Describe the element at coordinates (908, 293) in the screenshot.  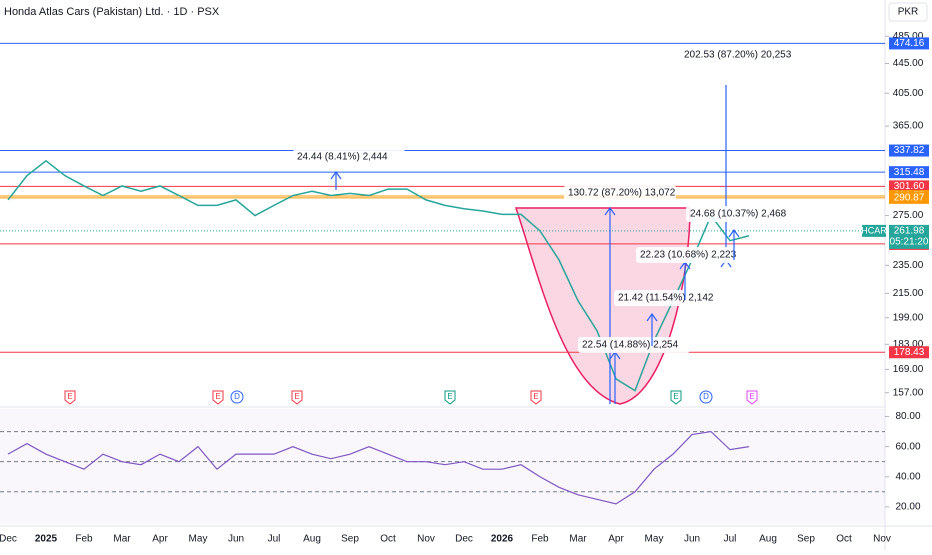
I see `y-tick-label: 215.00` at that location.